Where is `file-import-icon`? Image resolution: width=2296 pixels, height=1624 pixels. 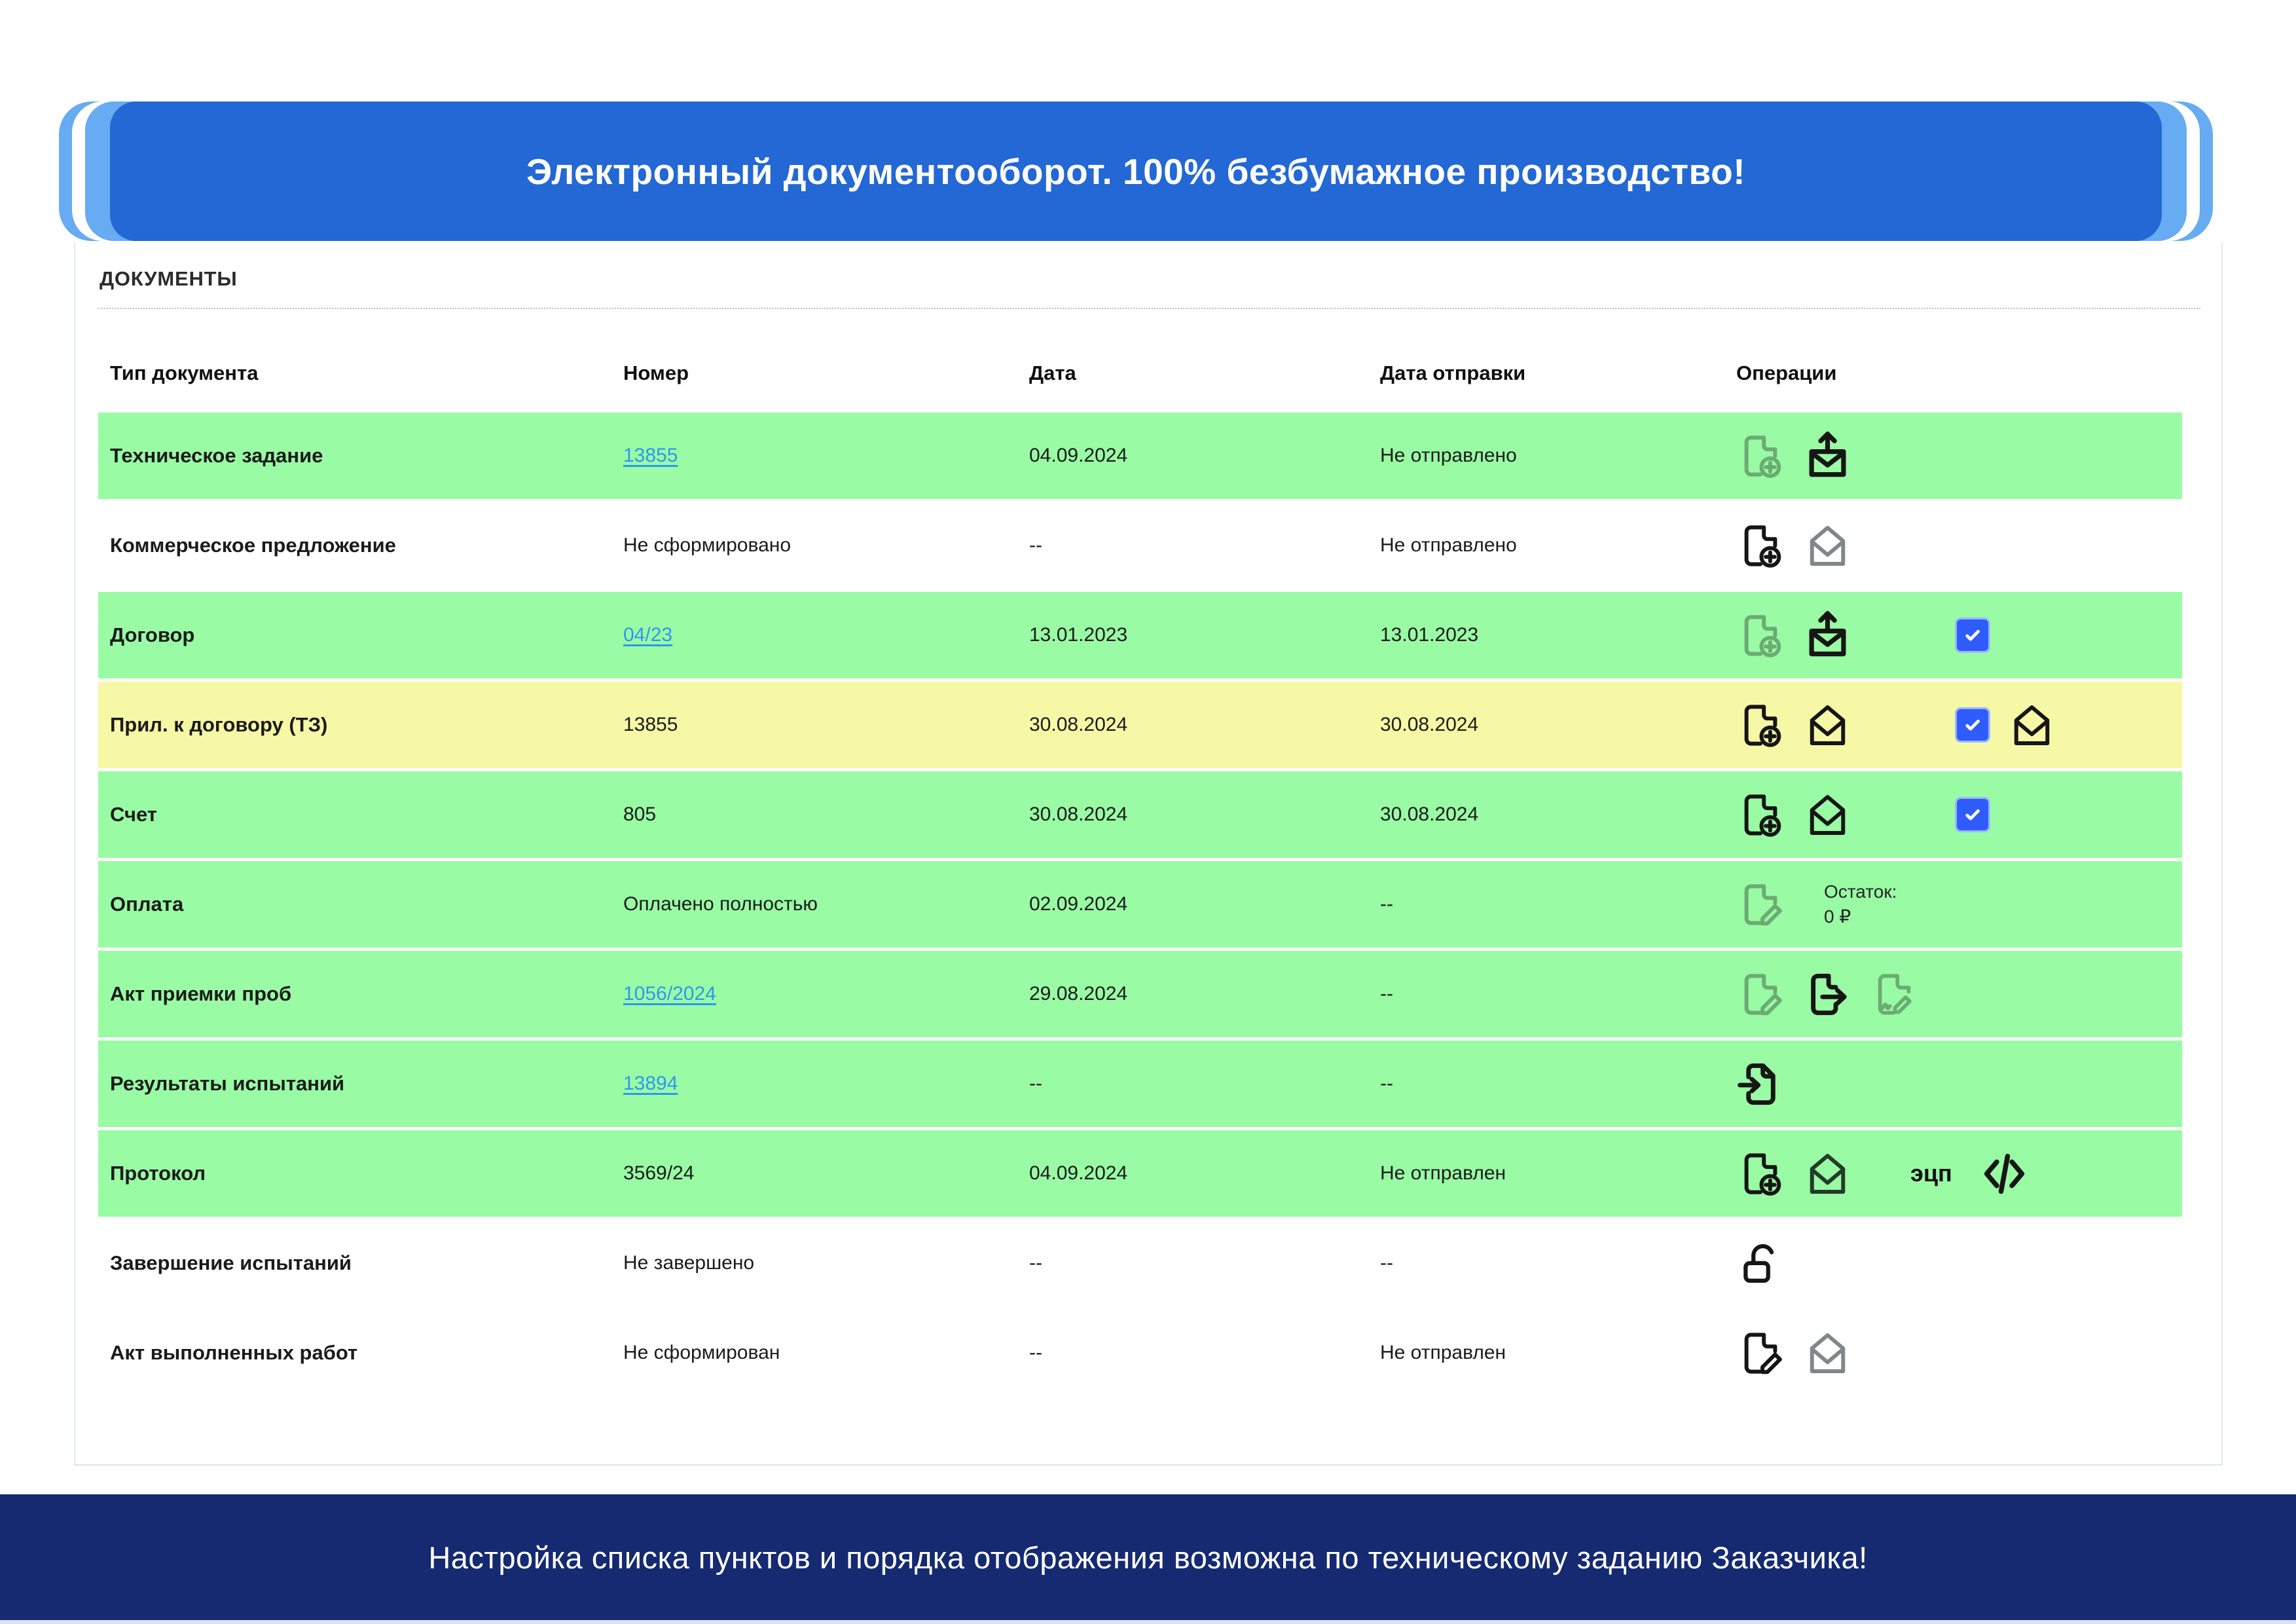
file-import-icon is located at coordinates (1760, 1084).